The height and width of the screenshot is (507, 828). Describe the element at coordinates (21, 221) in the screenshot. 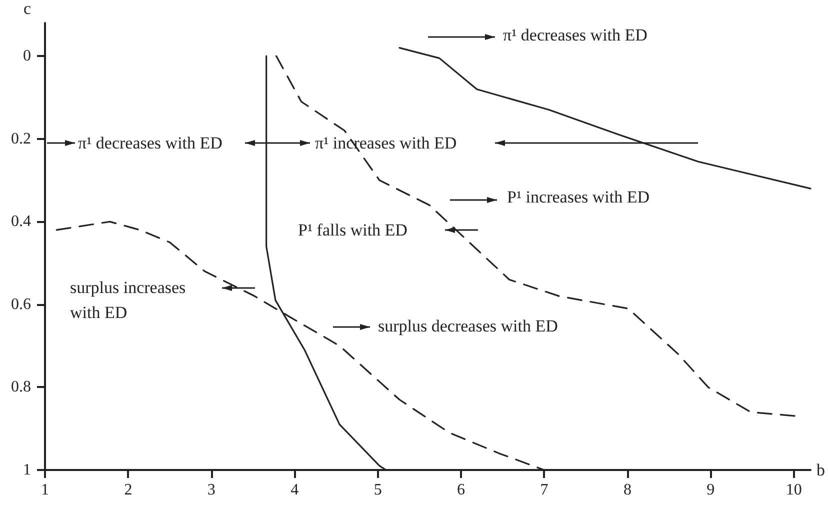

I see `y-tick-label: 0.4` at that location.